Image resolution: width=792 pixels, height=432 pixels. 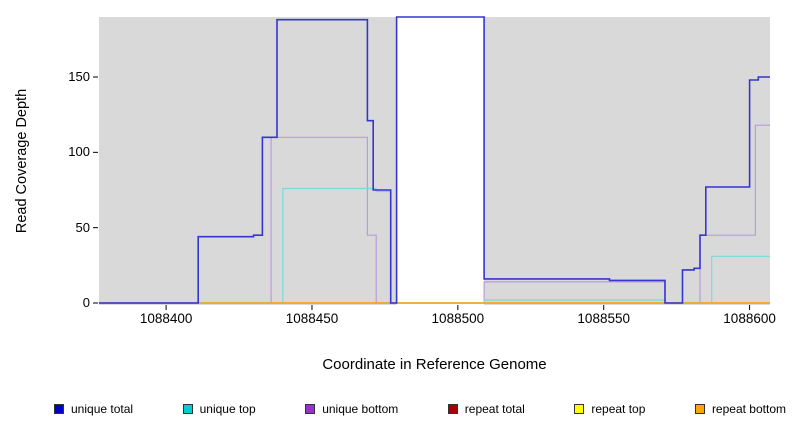 I want to click on legend-item-unique-bottom: unique bottom, so click(x=351, y=409).